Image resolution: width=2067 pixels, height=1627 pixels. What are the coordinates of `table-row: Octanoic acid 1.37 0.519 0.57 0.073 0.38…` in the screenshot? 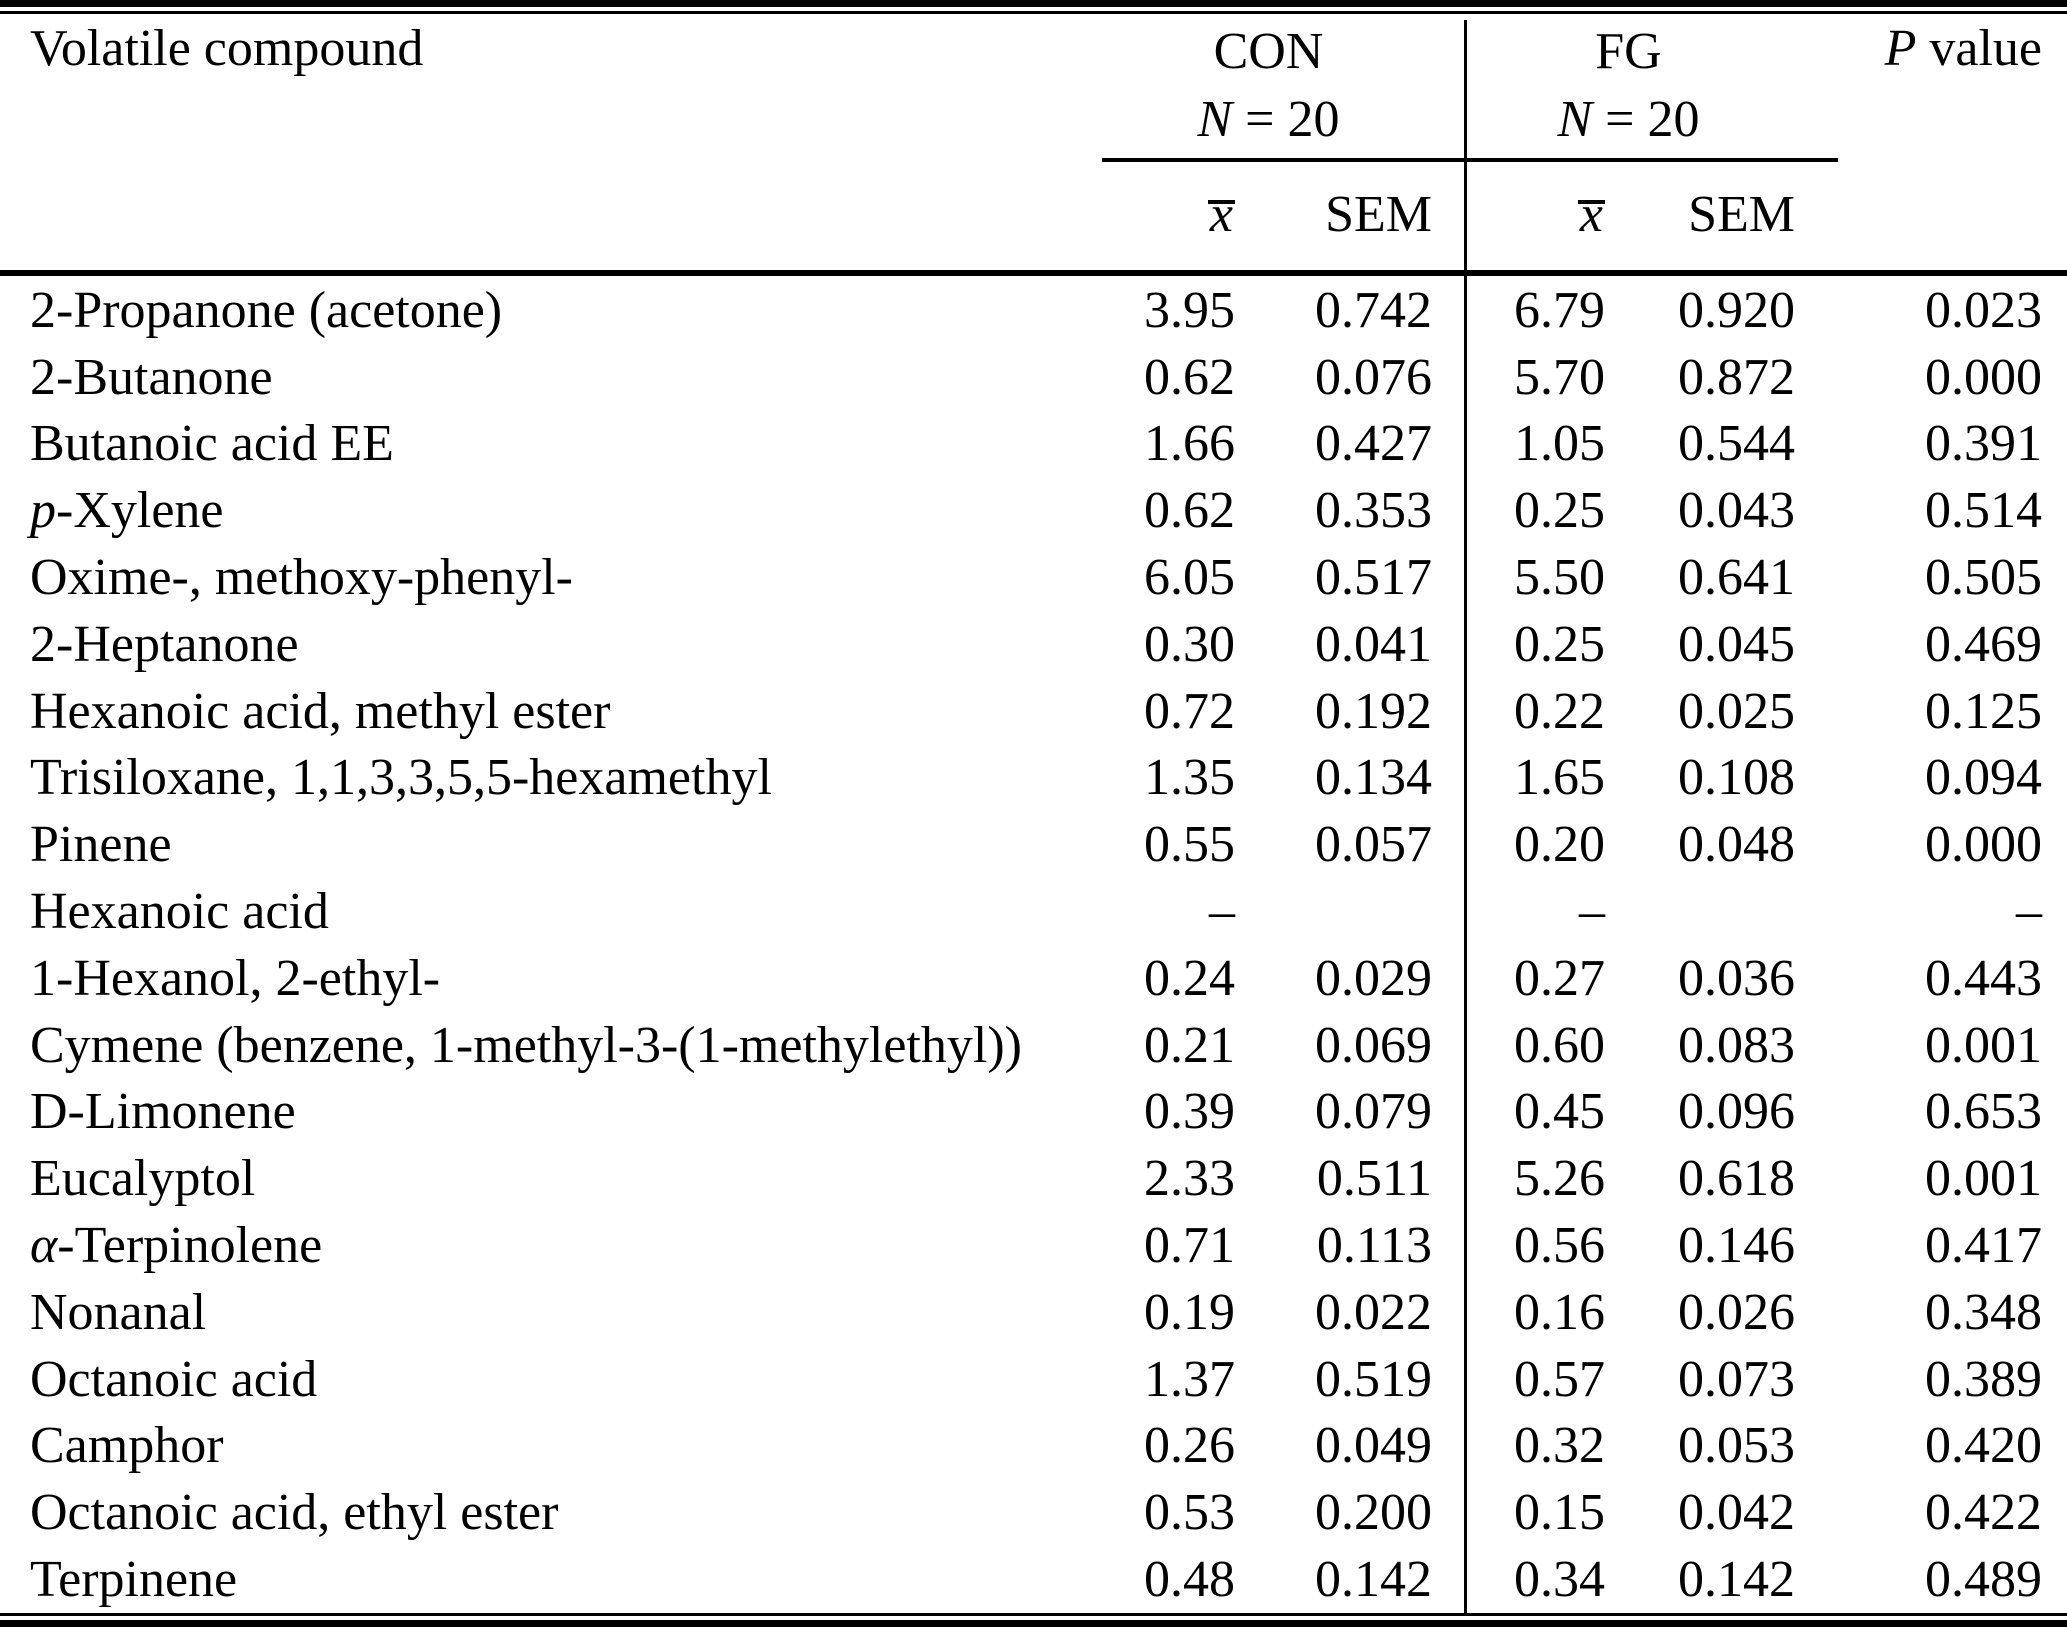 It's located at (1033, 1379).